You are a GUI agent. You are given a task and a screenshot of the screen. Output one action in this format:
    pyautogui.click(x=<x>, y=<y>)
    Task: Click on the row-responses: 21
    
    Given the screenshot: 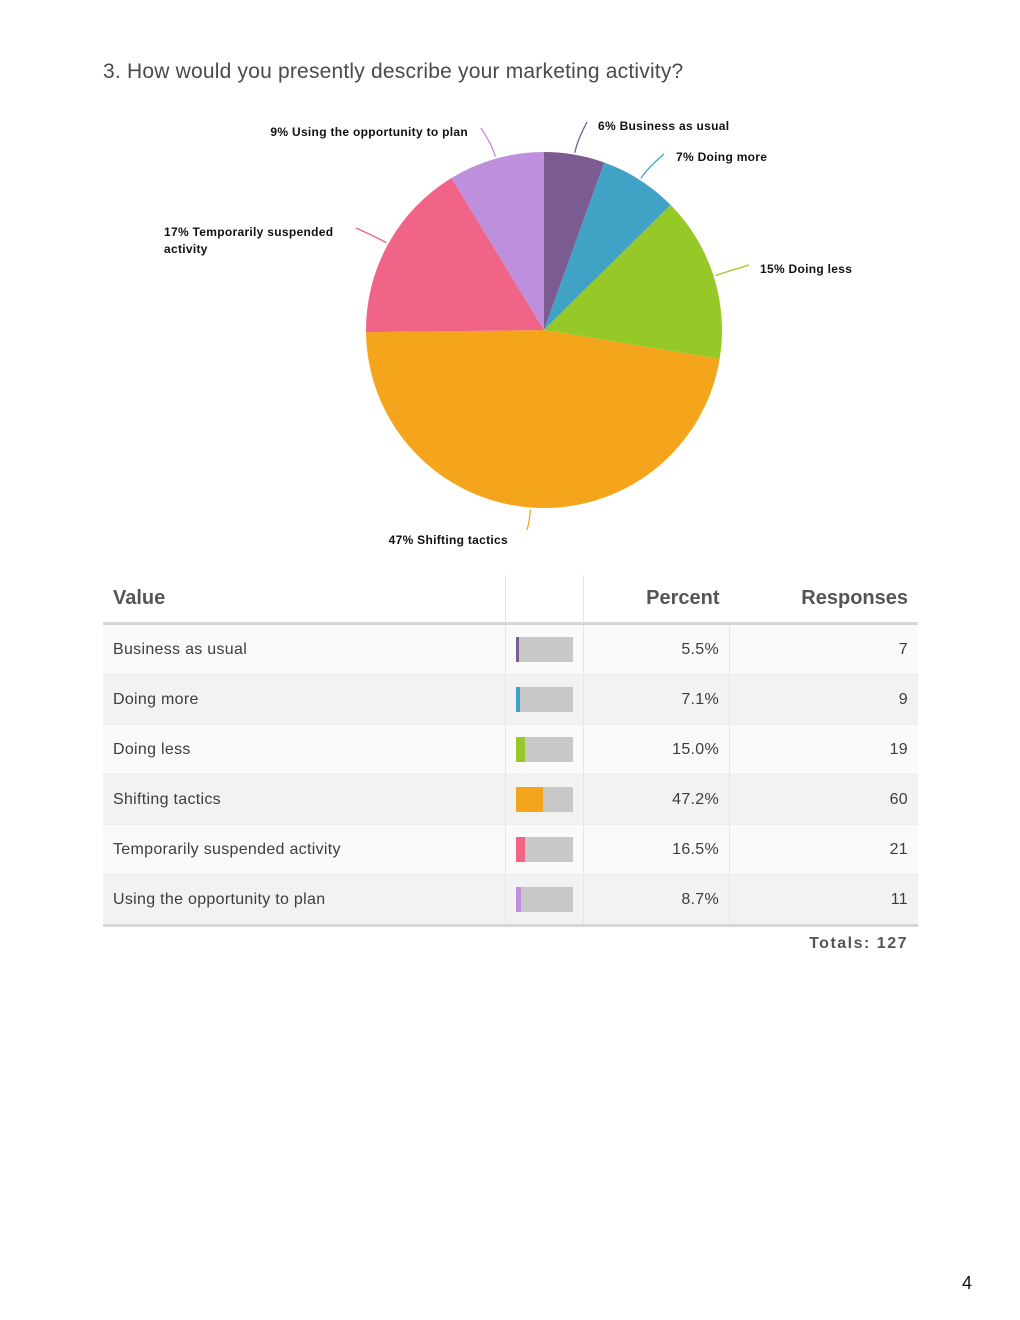 What is the action you would take?
    pyautogui.click(x=823, y=849)
    